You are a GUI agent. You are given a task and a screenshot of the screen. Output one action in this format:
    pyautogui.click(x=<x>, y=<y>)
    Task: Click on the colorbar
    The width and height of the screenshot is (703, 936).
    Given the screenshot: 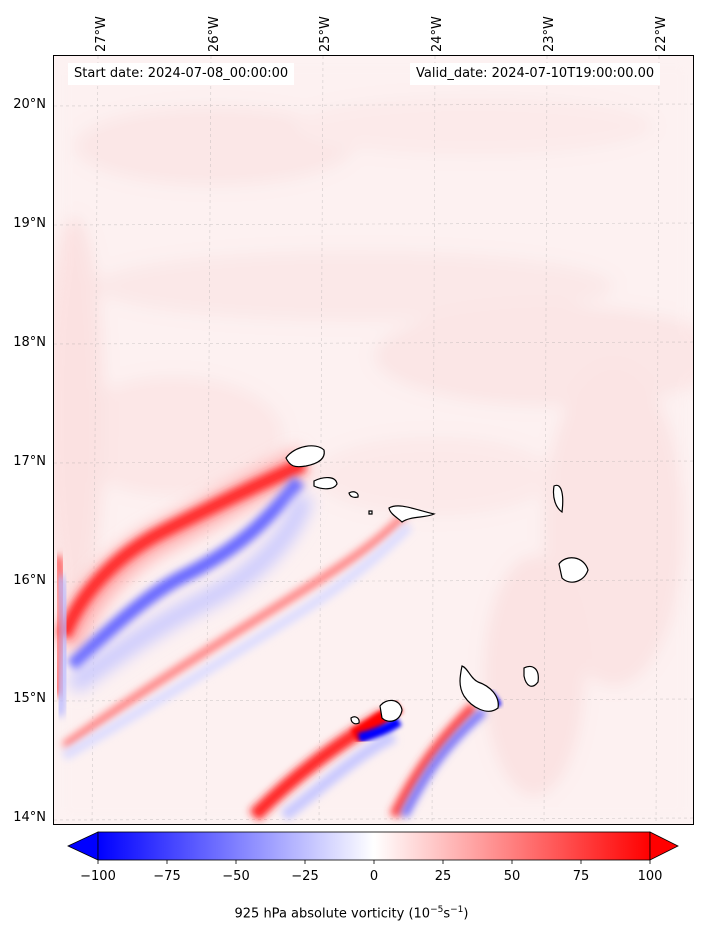 What is the action you would take?
    pyautogui.click(x=373, y=847)
    